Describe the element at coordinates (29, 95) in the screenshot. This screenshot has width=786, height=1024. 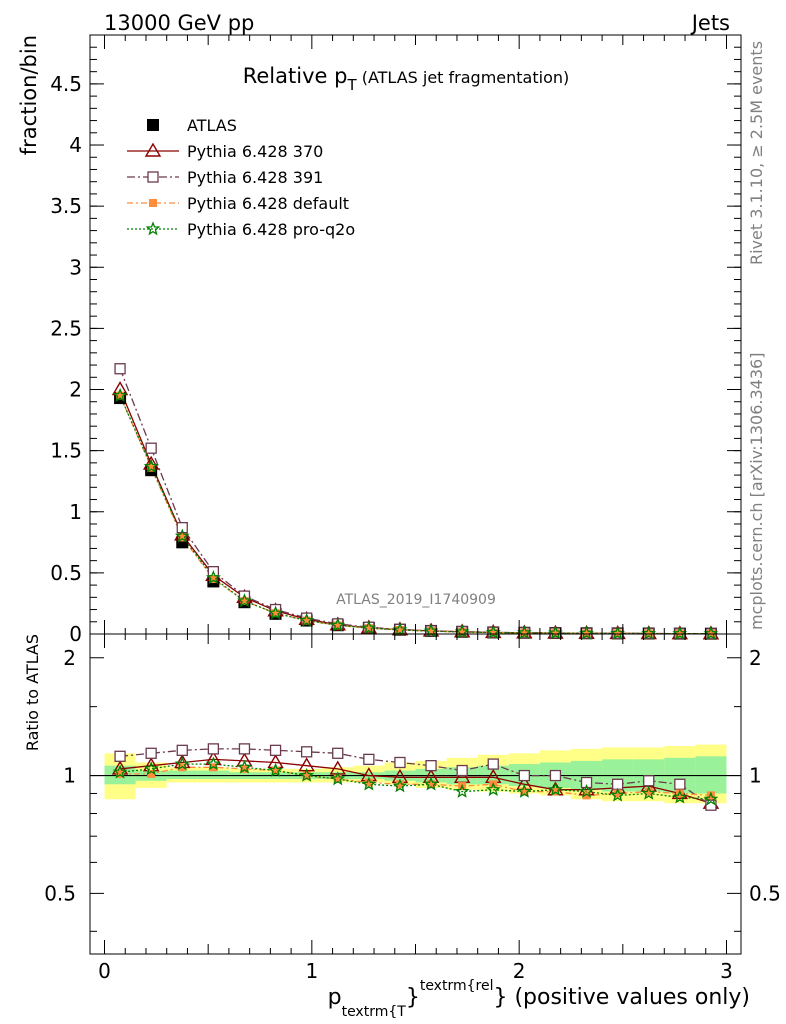
I see `main-ylabel: fraction/bin` at that location.